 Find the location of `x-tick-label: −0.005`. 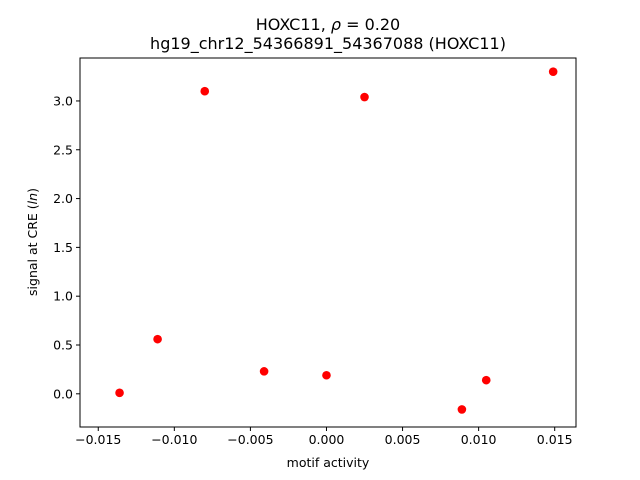

x-tick-label: −0.005 is located at coordinates (250, 439).